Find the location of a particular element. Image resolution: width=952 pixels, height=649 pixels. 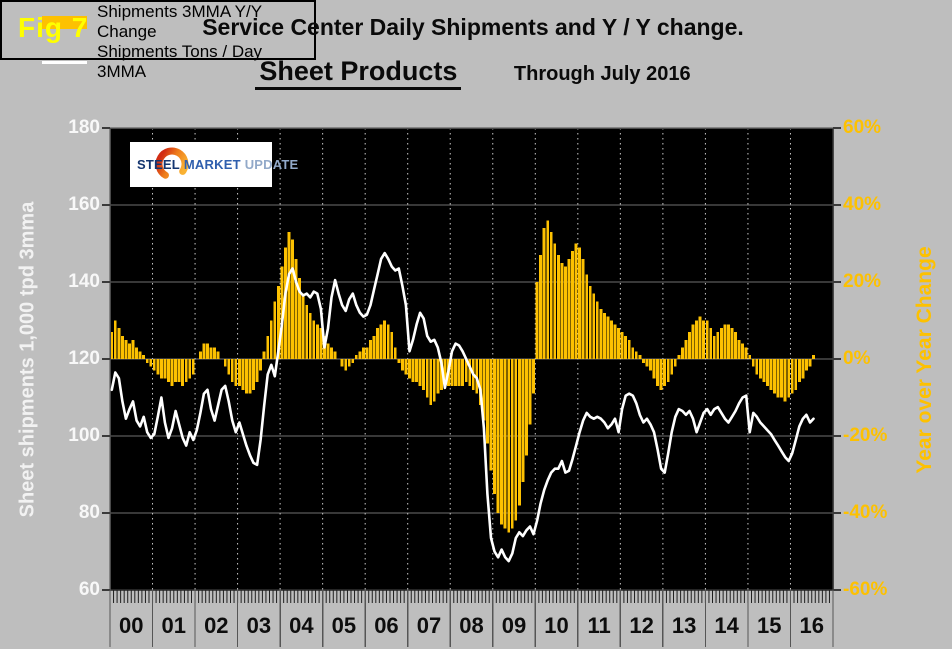

x-axis-year-label: 14 is located at coordinates (726, 625).